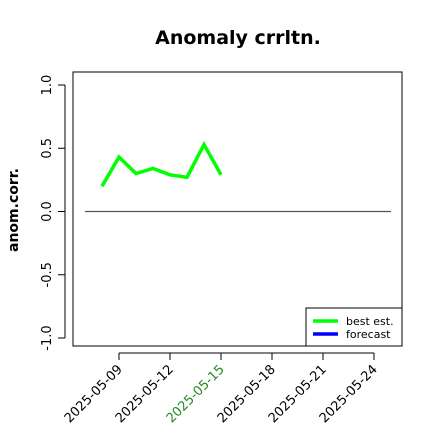 The image size is (440, 440). Describe the element at coordinates (370, 321) in the screenshot. I see `legend-label-best-est-: best est.` at that location.